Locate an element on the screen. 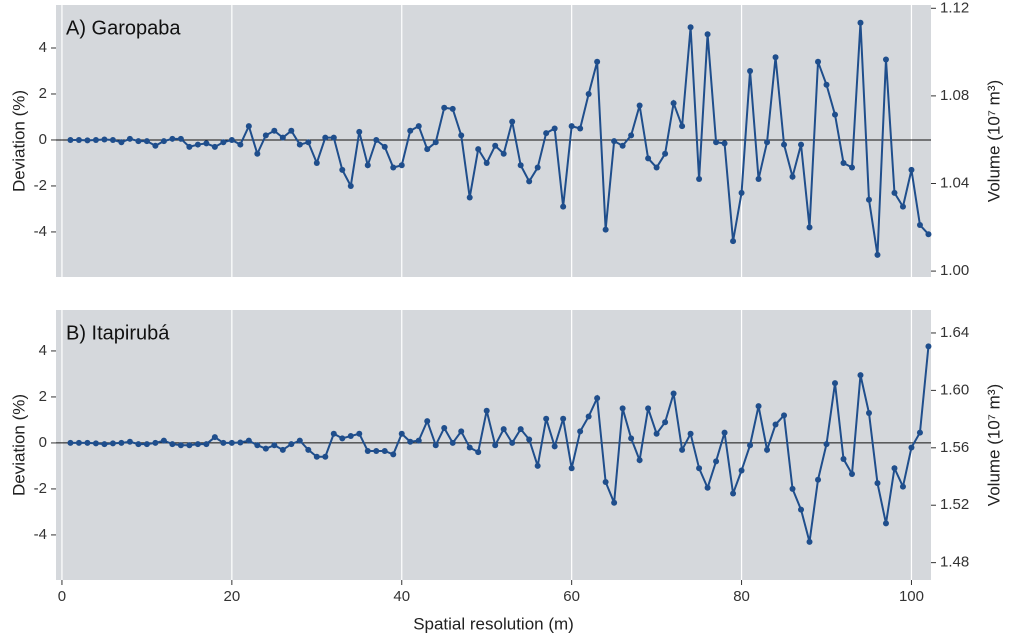  x-tick-label: 40 is located at coordinates (401, 596).